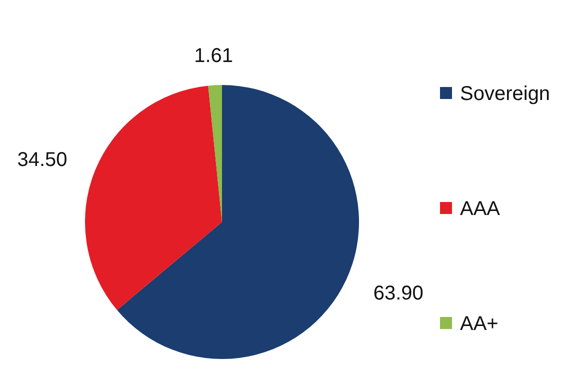 This screenshot has height=380, width=579. Describe the element at coordinates (505, 94) in the screenshot. I see `legend-label: Sovereign` at that location.